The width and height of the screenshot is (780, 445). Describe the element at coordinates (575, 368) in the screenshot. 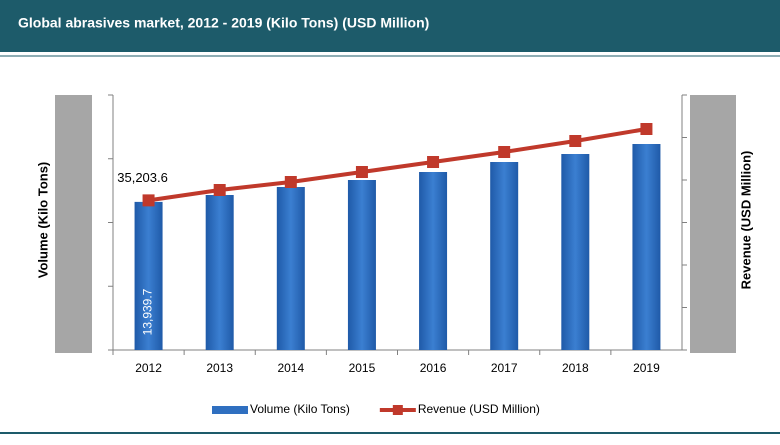

I see `x-tick-label: 2018` at that location.